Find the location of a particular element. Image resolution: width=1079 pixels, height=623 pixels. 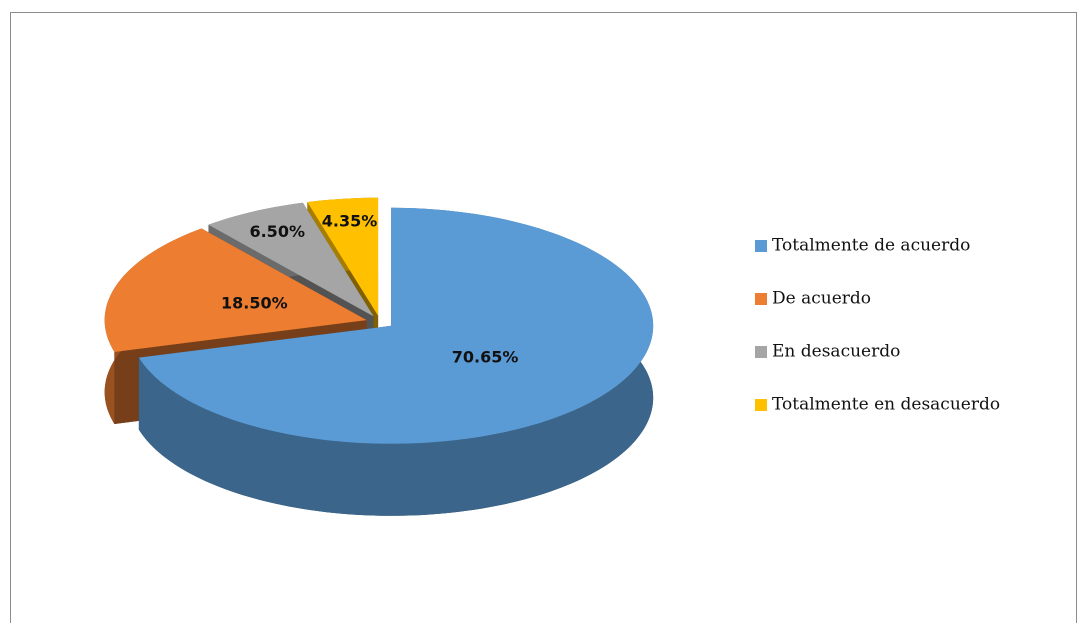

value-label: 70.65% is located at coordinates (485, 356).